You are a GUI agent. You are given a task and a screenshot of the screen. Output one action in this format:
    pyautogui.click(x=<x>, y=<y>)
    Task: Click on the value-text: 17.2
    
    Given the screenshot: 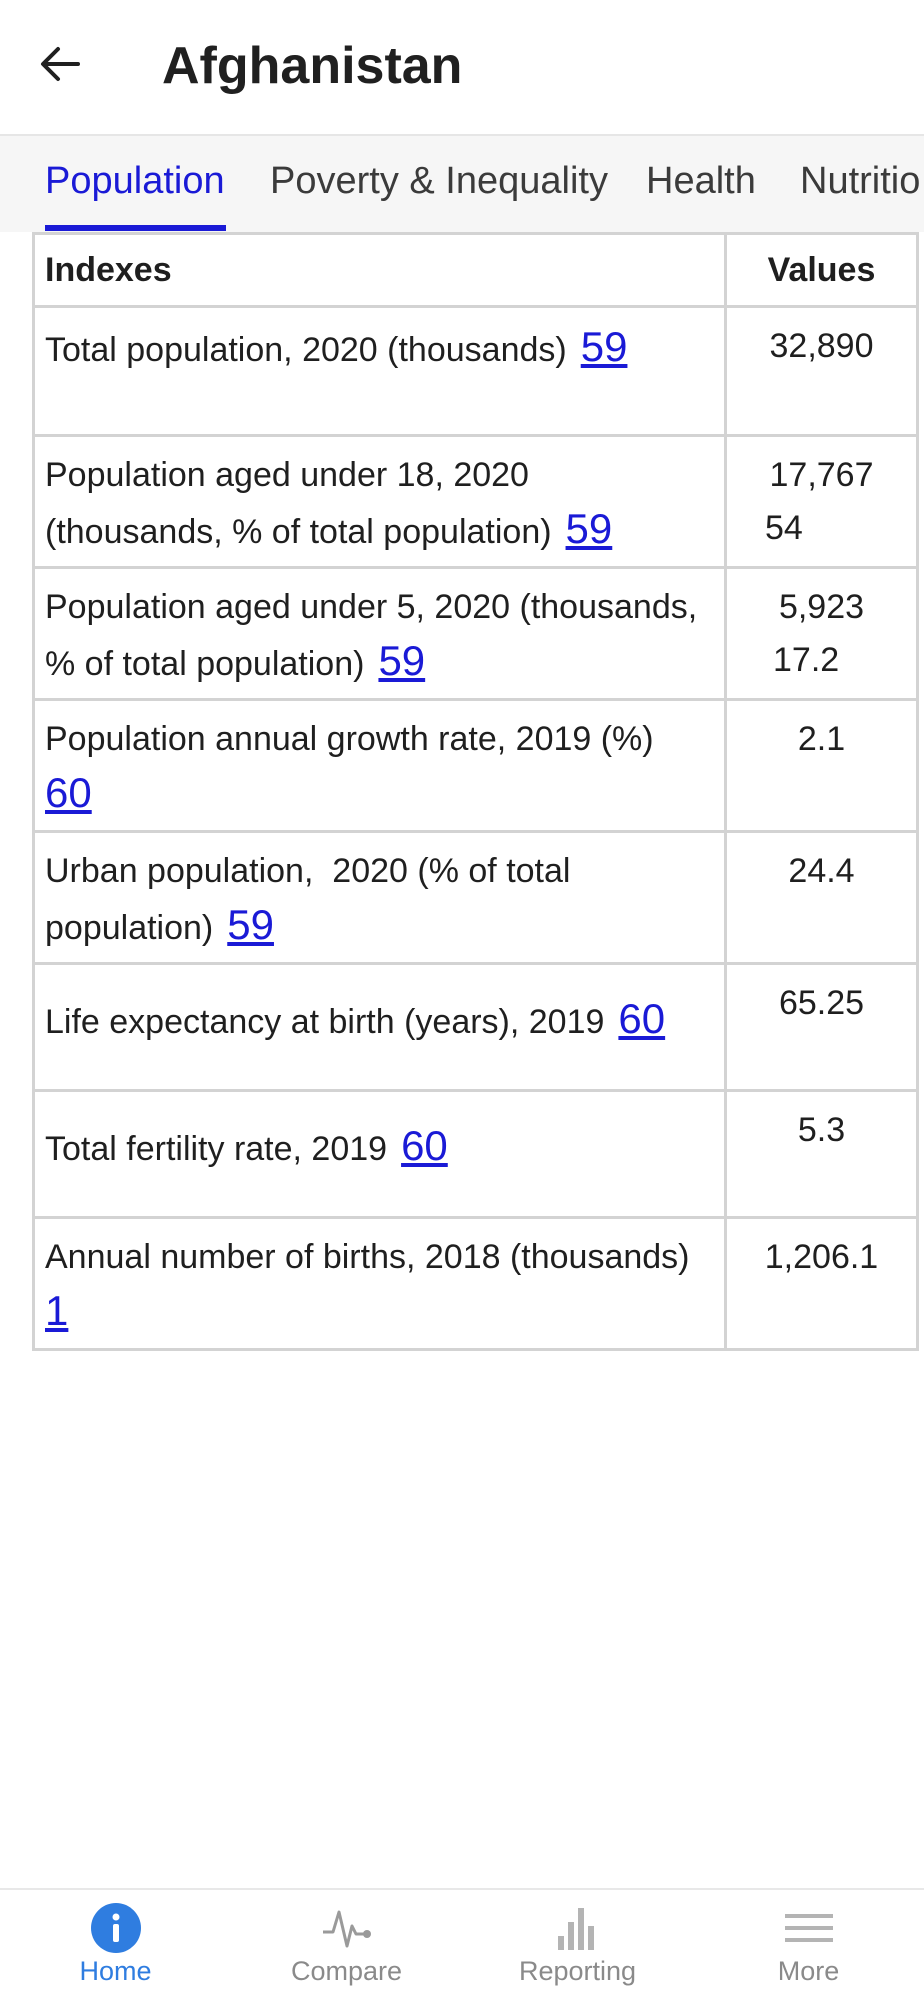 What is the action you would take?
    pyautogui.click(x=806, y=660)
    